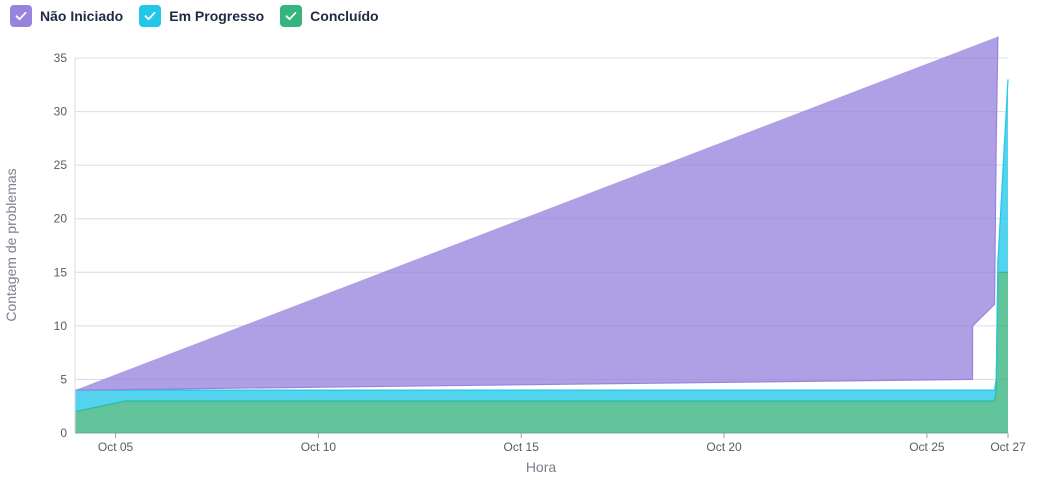 The image size is (1044, 481). I want to click on legend-item-em-progresso: Em Progresso, so click(201, 16).